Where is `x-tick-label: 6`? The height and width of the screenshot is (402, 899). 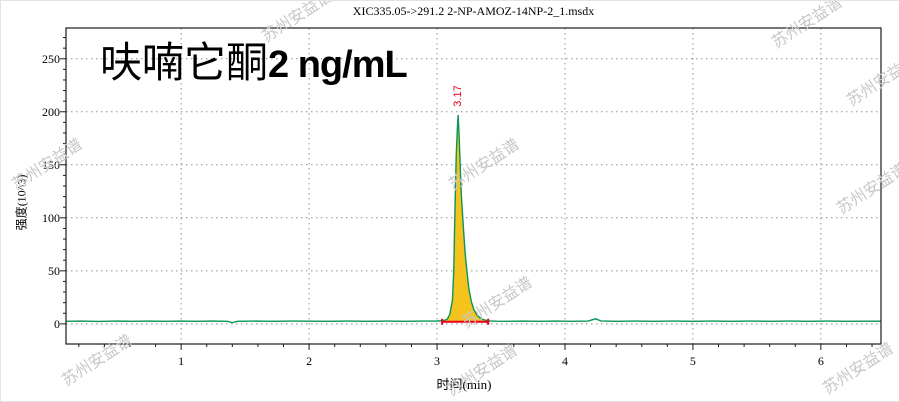
x-tick-label: 6 is located at coordinates (820, 361).